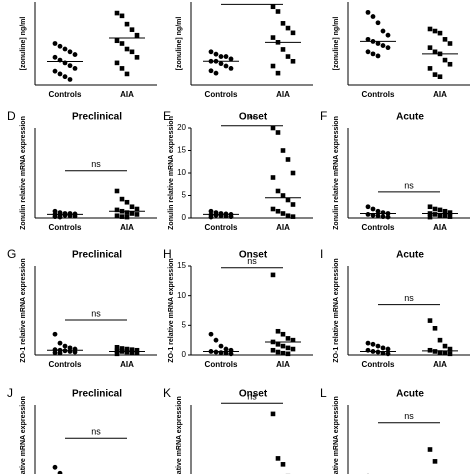 The width and height of the screenshot is (474, 474). What do you see at coordinates (167, 393) in the screenshot?
I see `panel-letter: K` at bounding box center [167, 393].